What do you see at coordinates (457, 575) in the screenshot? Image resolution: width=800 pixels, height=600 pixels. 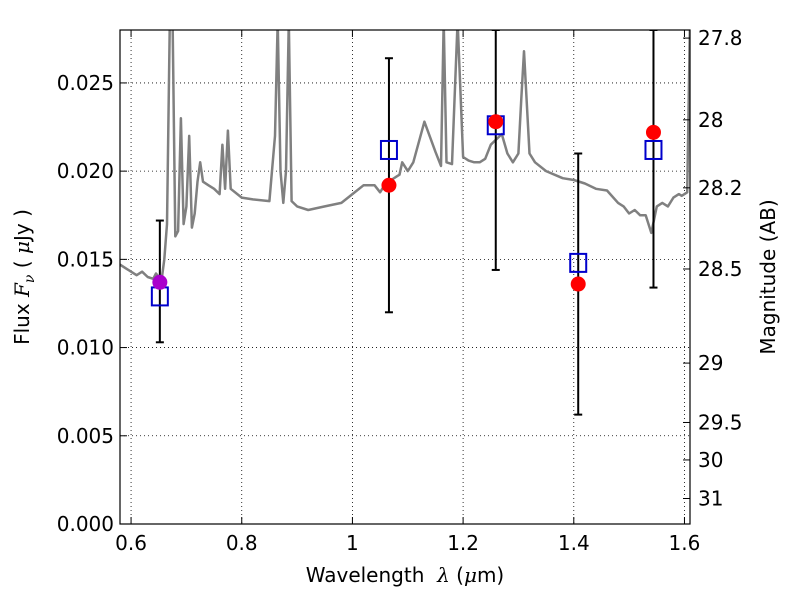 I see `x-axis-label-unit-open: (` at bounding box center [457, 575].